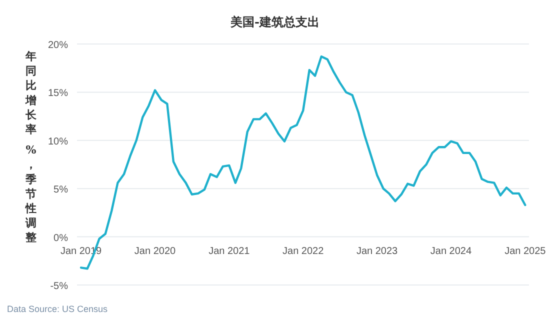 Image resolution: width=550 pixels, height=320 pixels. I want to click on x-tick-label: Jan 2021, so click(229, 251).